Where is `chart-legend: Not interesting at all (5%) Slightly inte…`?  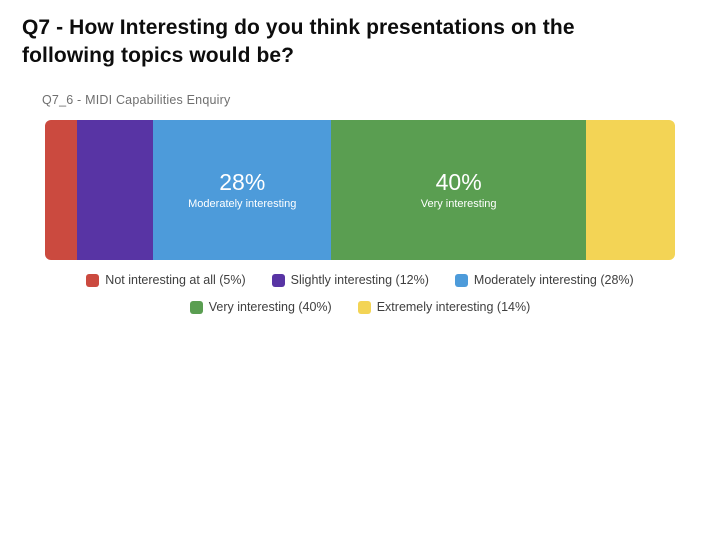 chart-legend: Not interesting at all (5%) Slightly inte… is located at coordinates (360, 293).